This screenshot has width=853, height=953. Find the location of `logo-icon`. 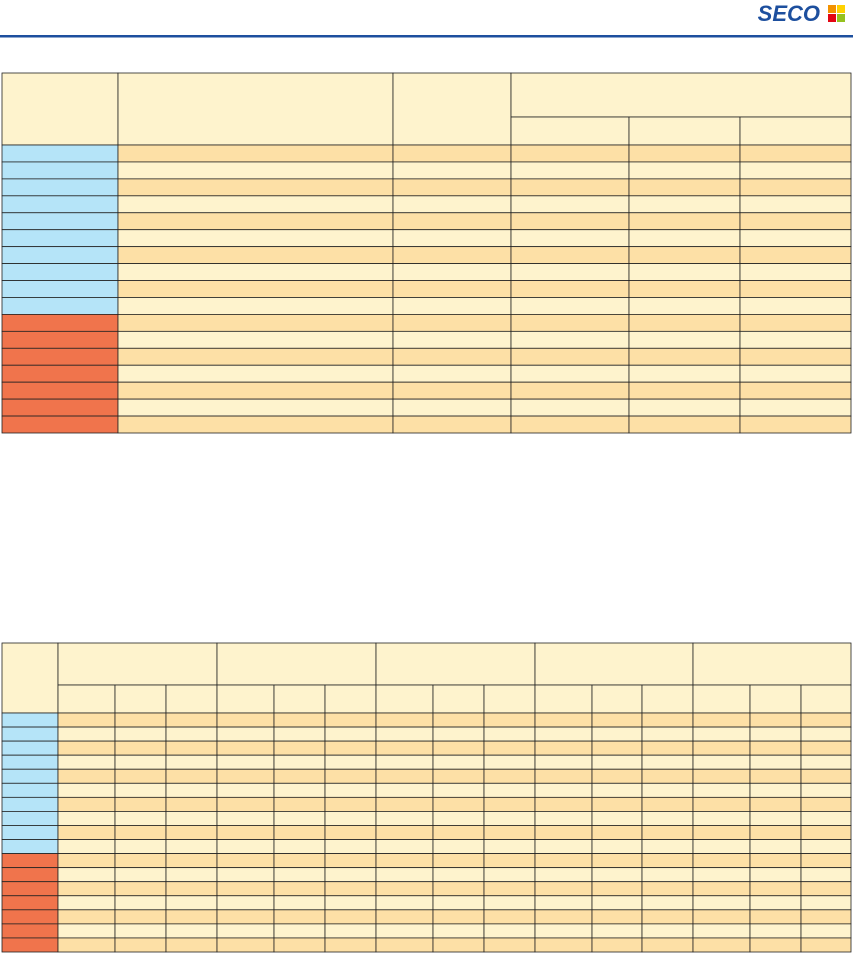

logo-icon is located at coordinates (836, 13).